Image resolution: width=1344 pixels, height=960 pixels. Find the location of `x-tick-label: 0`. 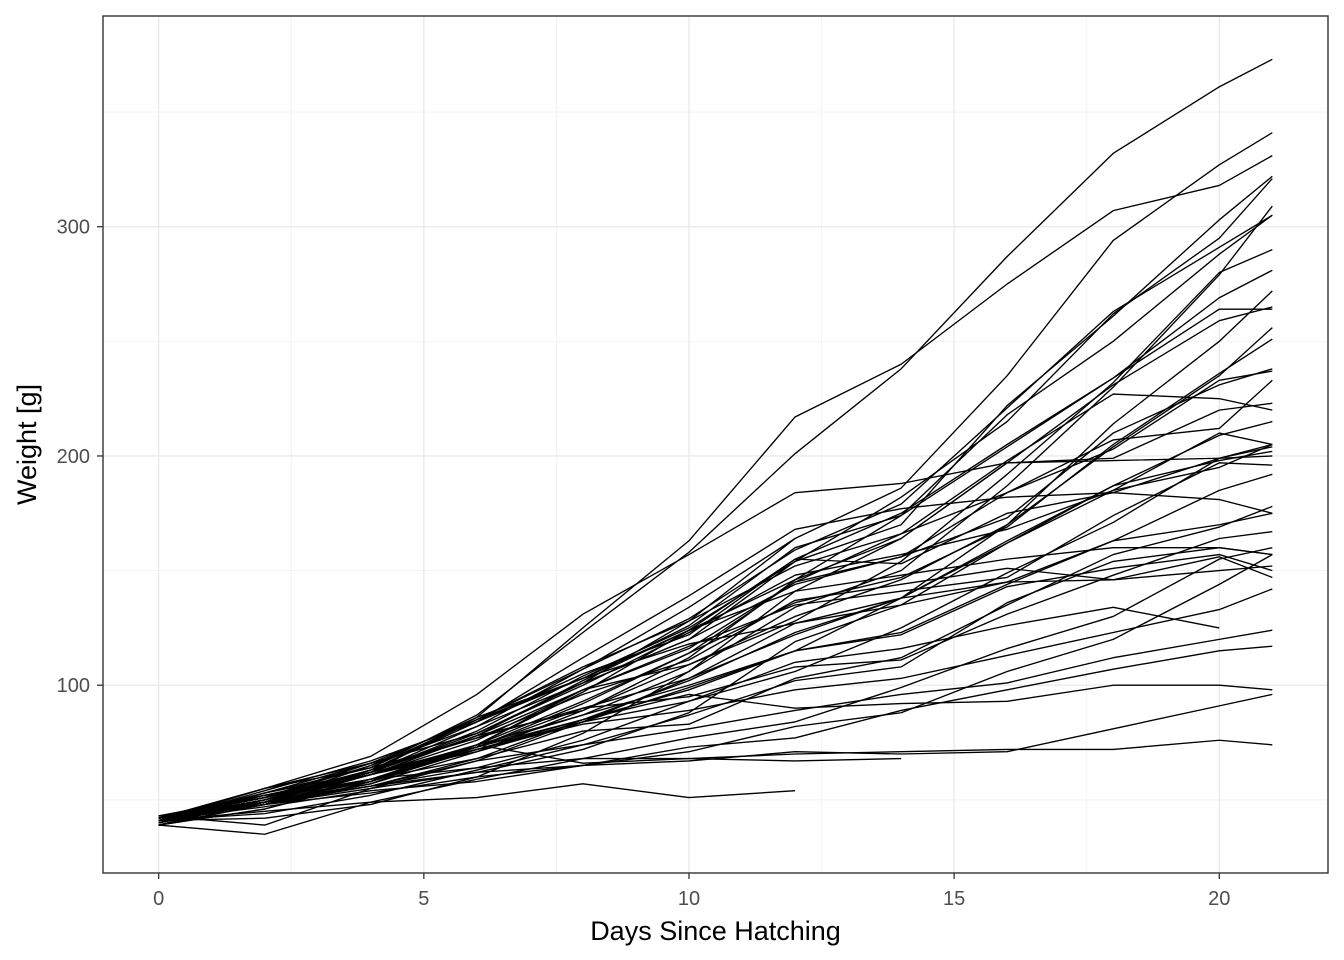

x-tick-label: 0 is located at coordinates (158, 899).